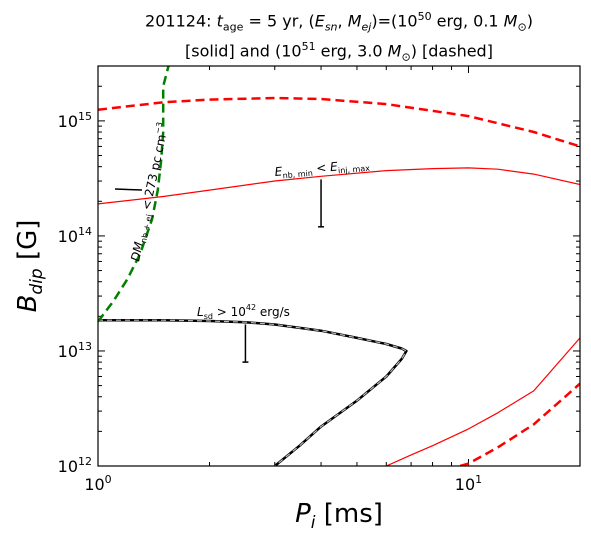 Image resolution: width=591 pixels, height=539 pixels. What do you see at coordinates (75, 120) in the screenshot?
I see `y-tick-label: 1015` at bounding box center [75, 120].